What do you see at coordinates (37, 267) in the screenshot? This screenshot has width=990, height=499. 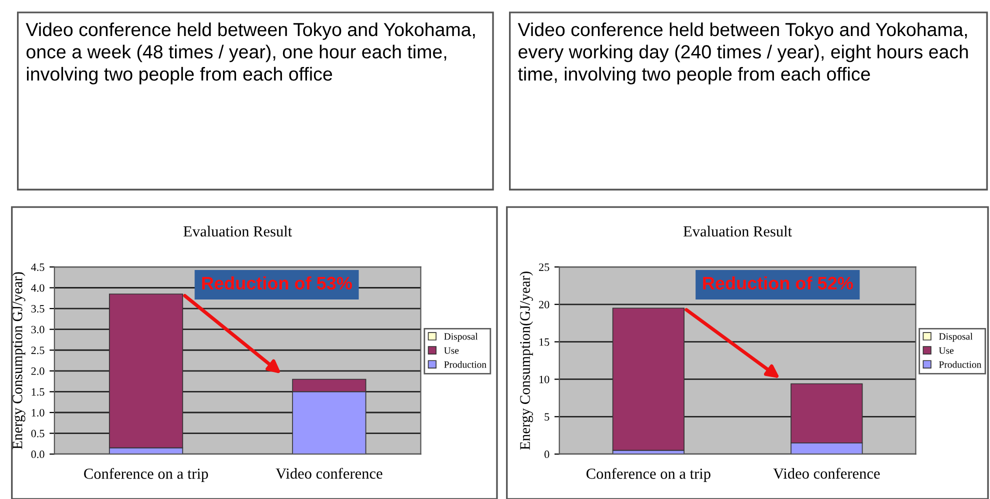 I see `y-tick-label: 4.5` at bounding box center [37, 267].